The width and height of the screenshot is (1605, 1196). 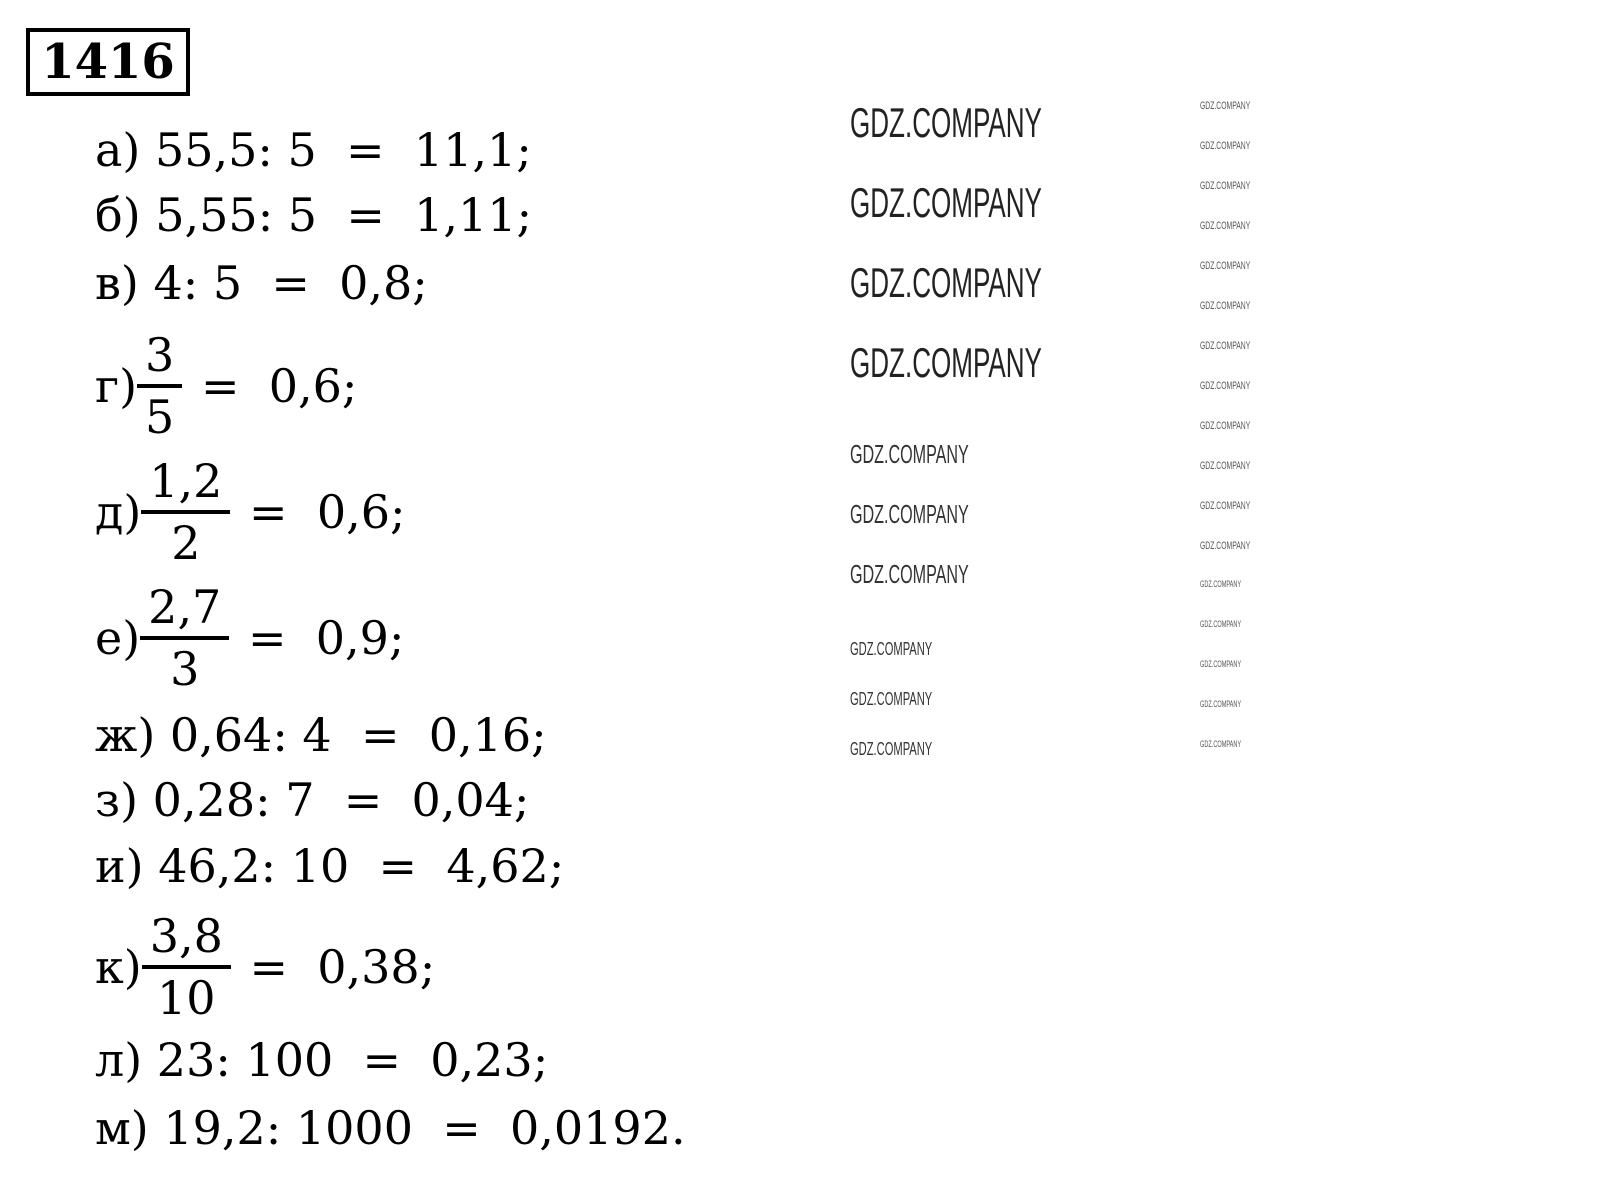 What do you see at coordinates (344, 215) in the screenshot?
I see `row-expression: 5,55: 5 = 1,11;` at bounding box center [344, 215].